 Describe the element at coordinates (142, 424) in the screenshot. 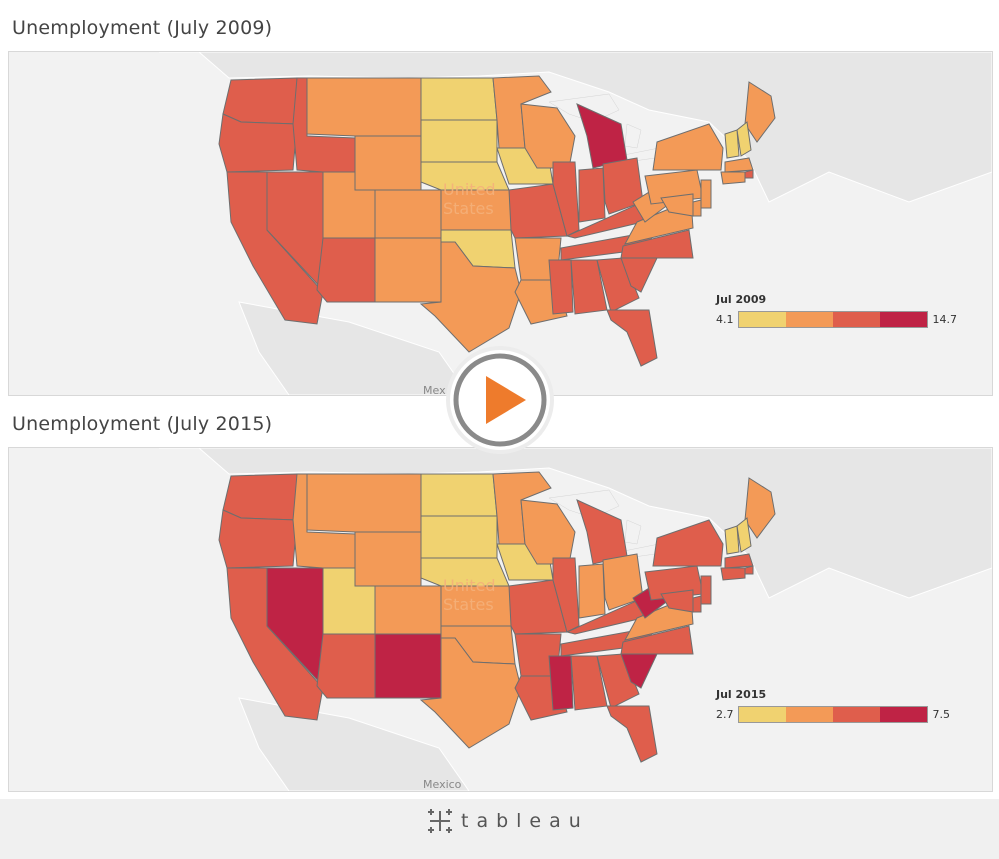

I see `map-title: Unemployment (July 2015)` at that location.